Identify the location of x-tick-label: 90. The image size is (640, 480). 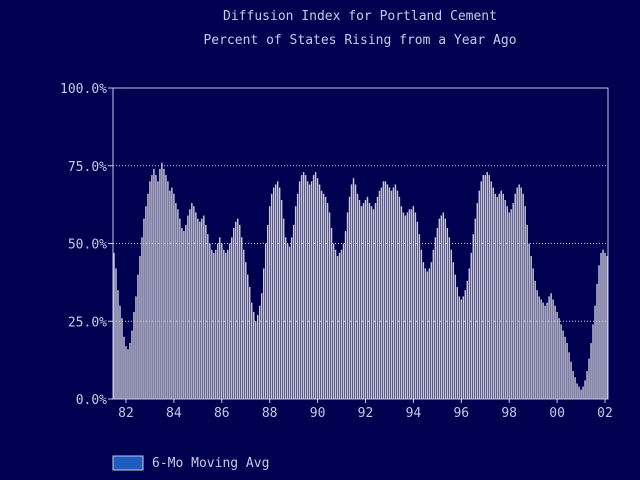
(318, 413).